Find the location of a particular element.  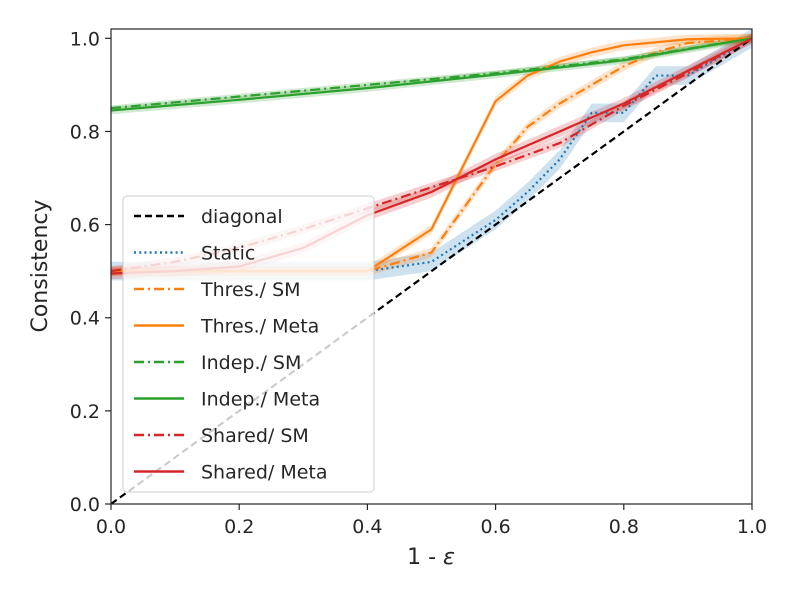

y-tick-label: 1.0 is located at coordinates (85, 39).